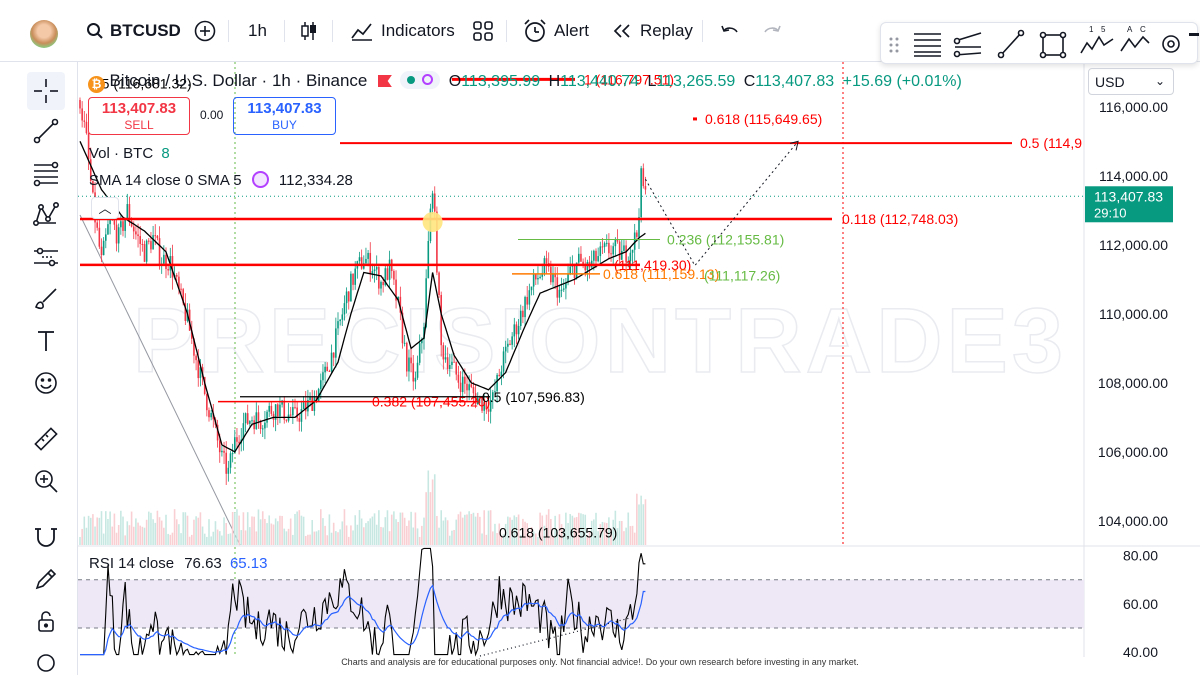  Describe the element at coordinates (46, 659) in the screenshot. I see `hide-tool` at that location.